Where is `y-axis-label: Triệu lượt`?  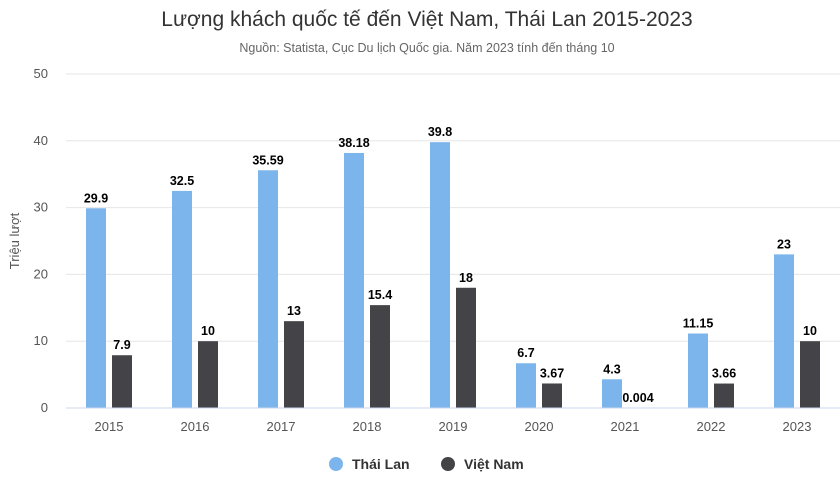 y-axis-label: Triệu lượt is located at coordinates (14, 240).